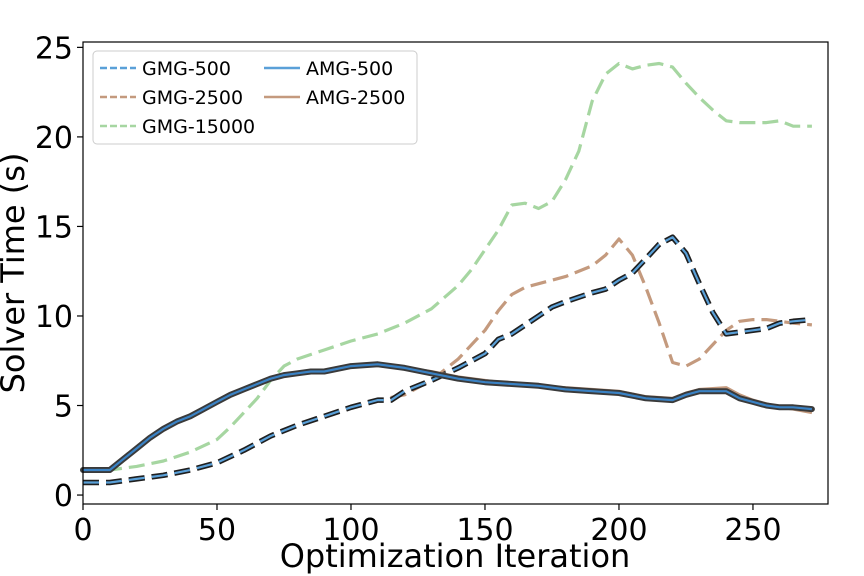 The width and height of the screenshot is (864, 576). What do you see at coordinates (350, 530) in the screenshot?
I see `x-tick-label: 100` at bounding box center [350, 530].